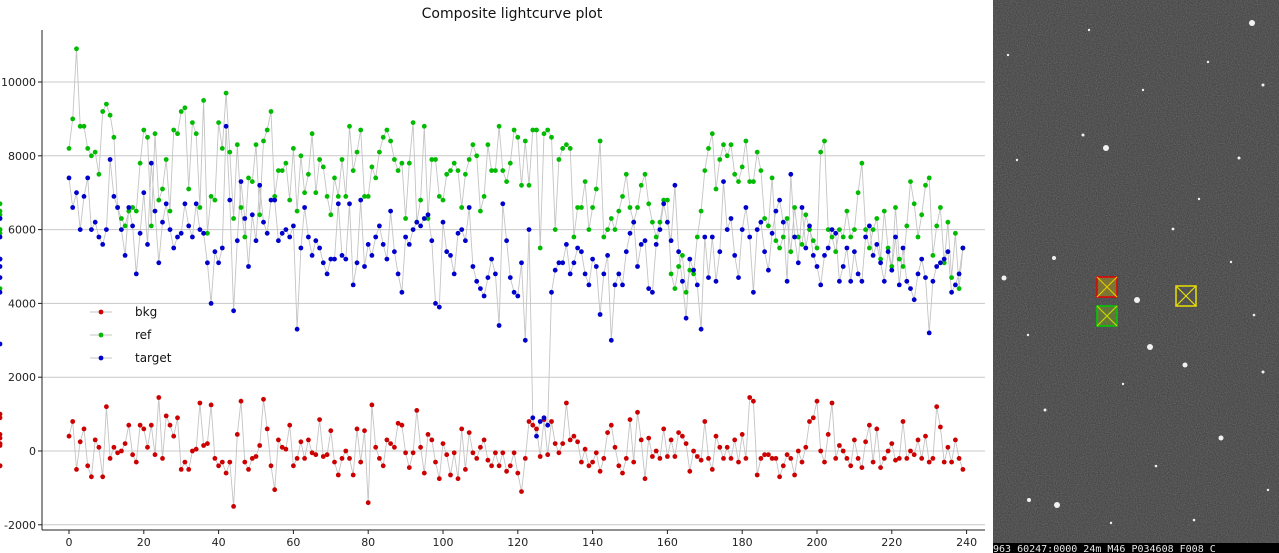 The image size is (1279, 553). I want to click on legend: bkg ref target, so click(131, 335).